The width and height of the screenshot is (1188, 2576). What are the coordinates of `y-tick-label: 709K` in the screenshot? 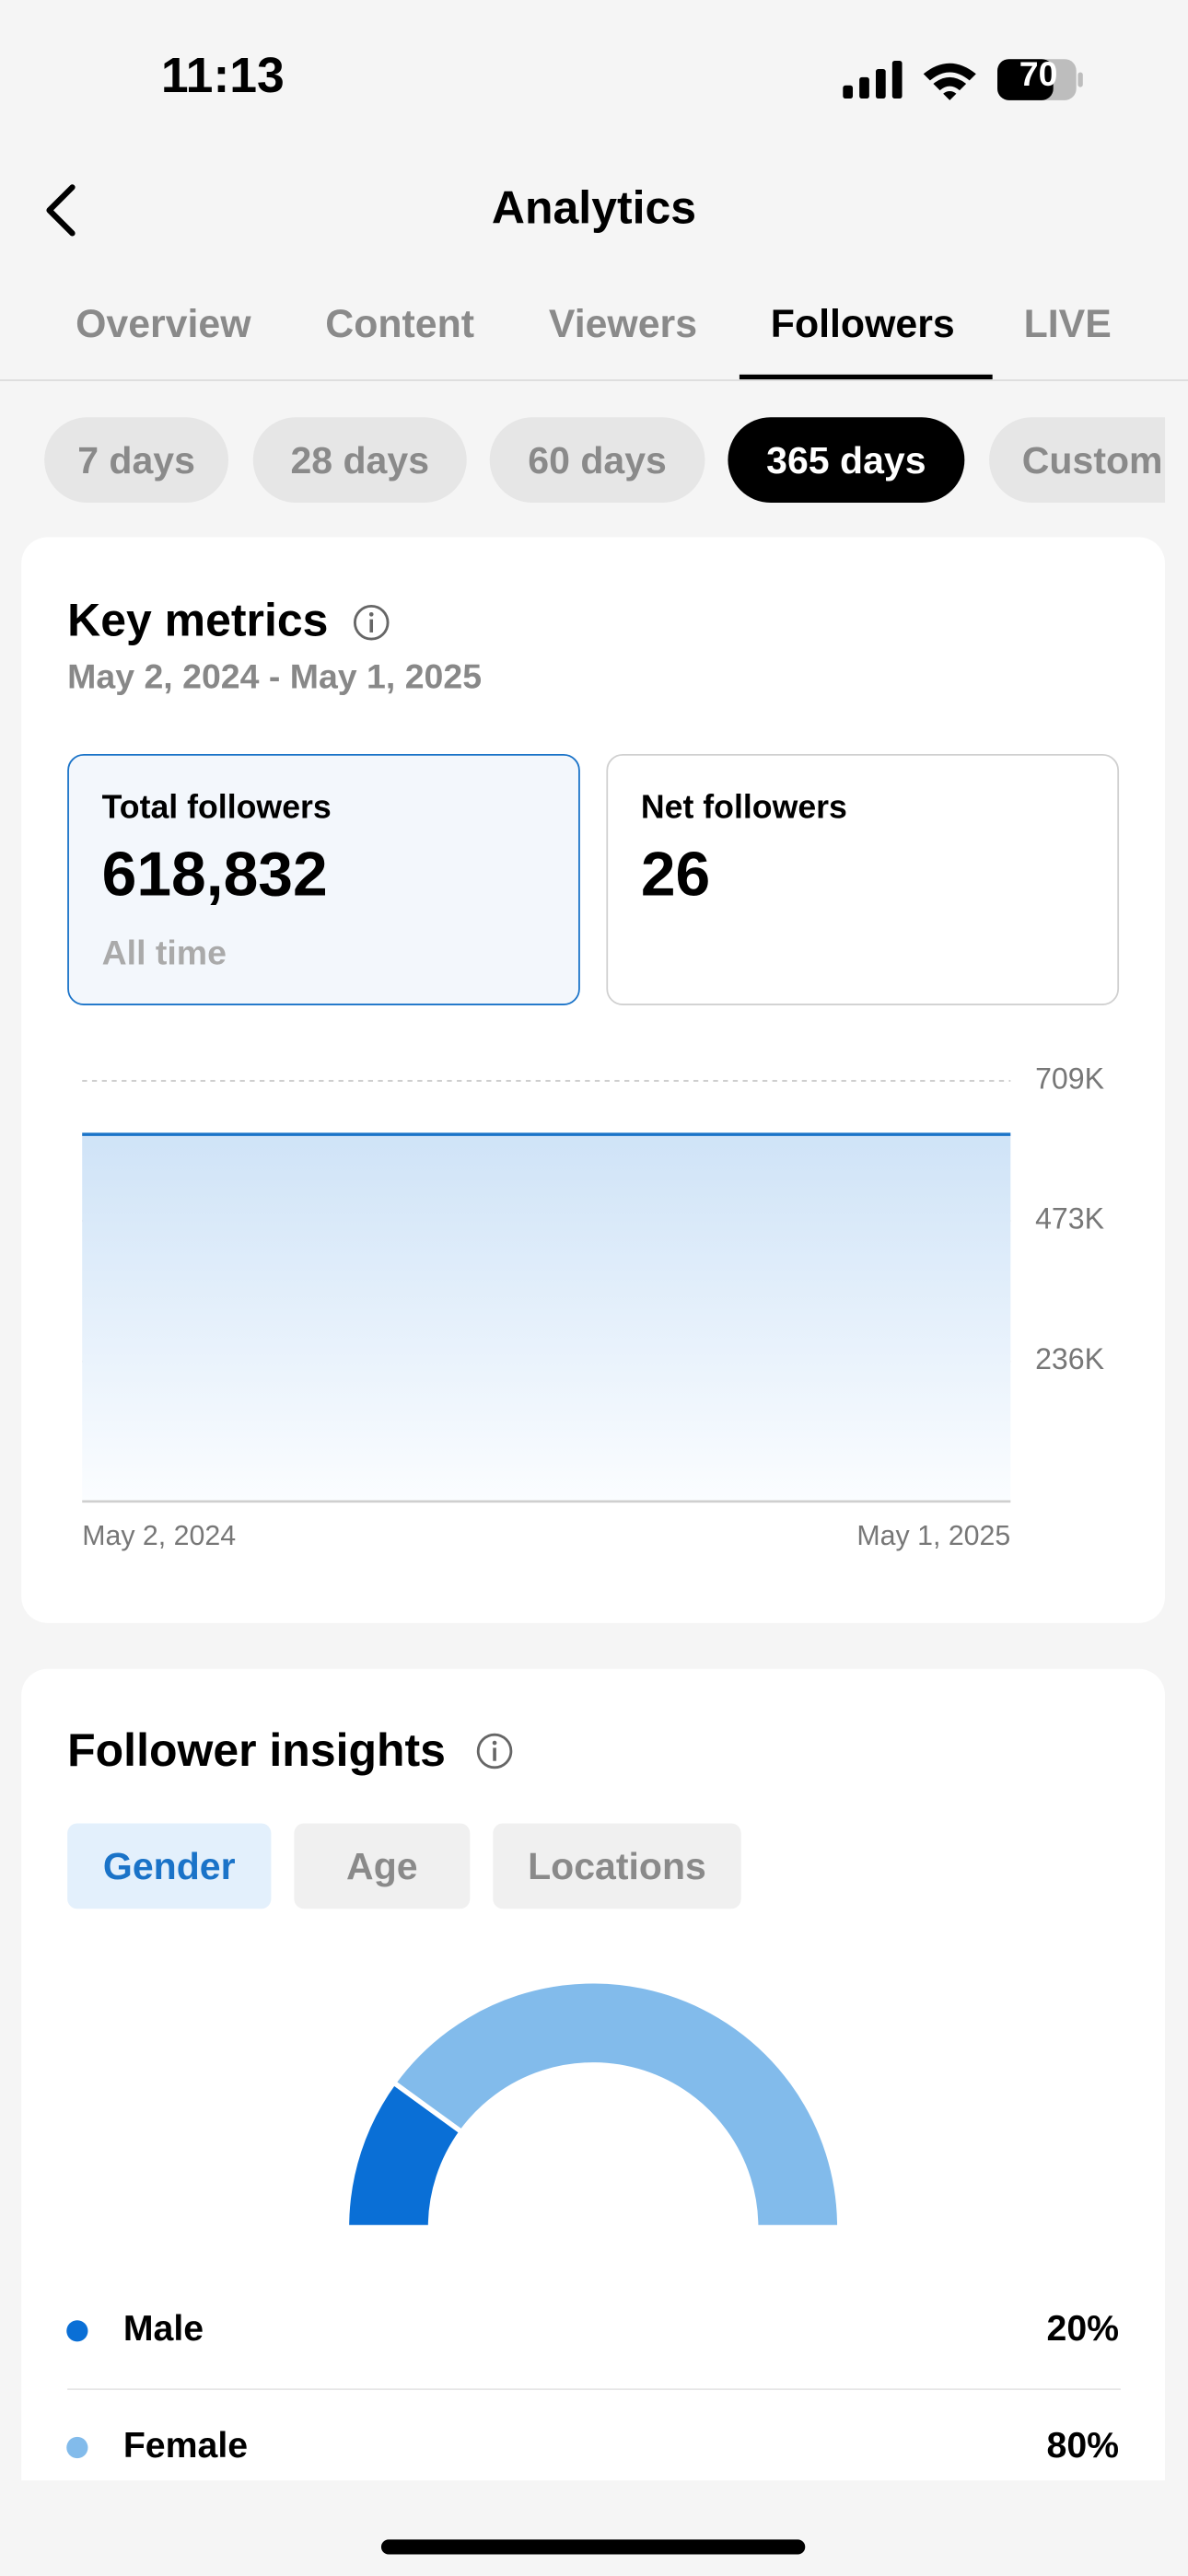 It's located at (1070, 1079).